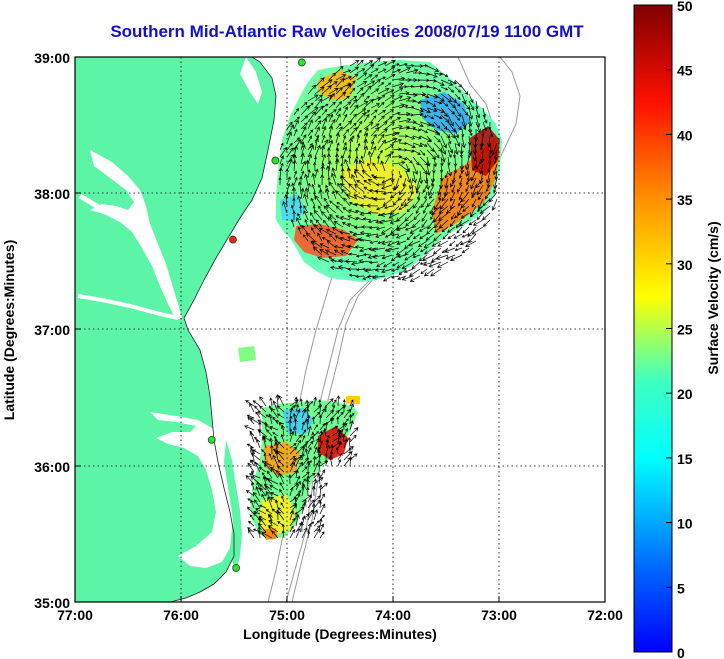 This screenshot has width=724, height=659. Describe the element at coordinates (685, 524) in the screenshot. I see `colorbar-tick-label: 10` at that location.